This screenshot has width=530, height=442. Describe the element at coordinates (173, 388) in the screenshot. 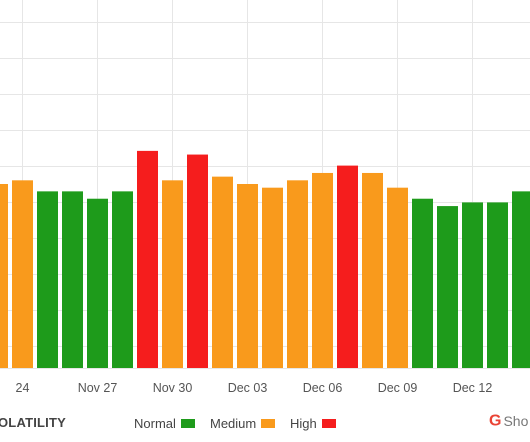

I see `x-tick-label: Nov 30` at that location.